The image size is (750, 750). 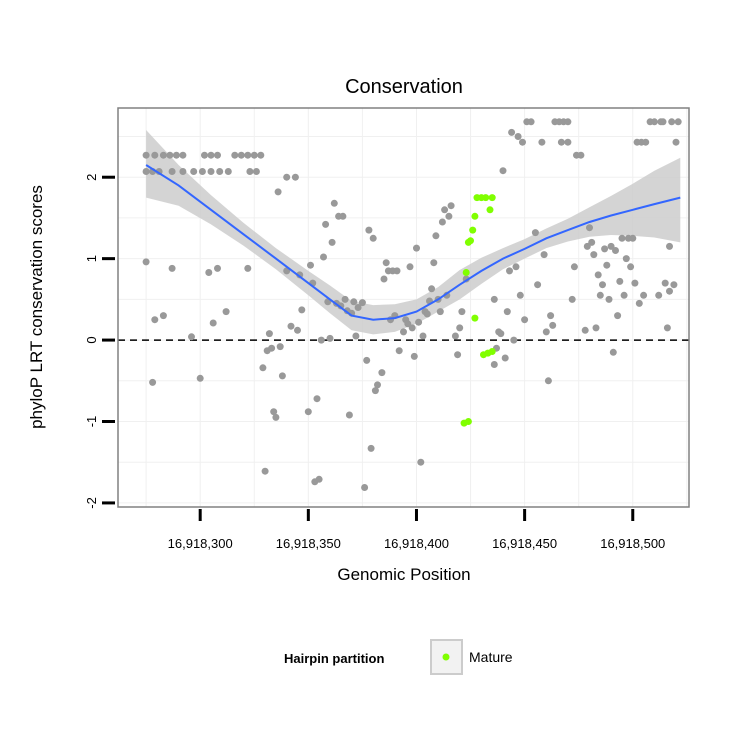 What do you see at coordinates (36, 307) in the screenshot?
I see `y-axis-title: phyloP LRT conservation scores` at bounding box center [36, 307].